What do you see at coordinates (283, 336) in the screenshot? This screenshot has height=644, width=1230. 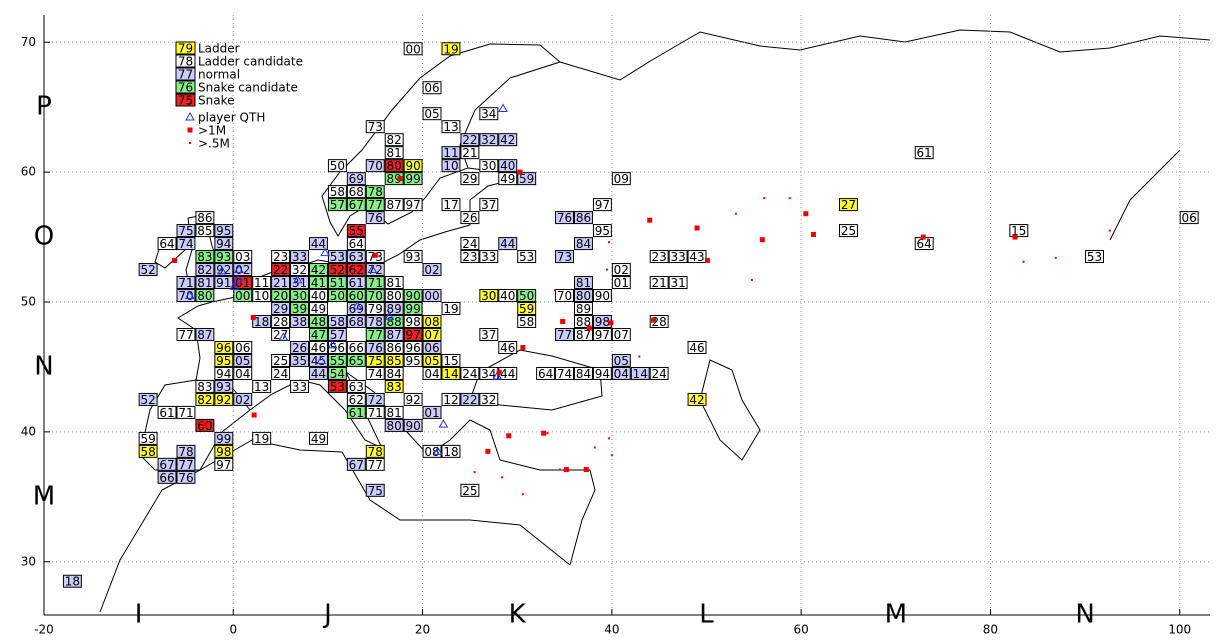 I see `player-qth` at bounding box center [283, 336].